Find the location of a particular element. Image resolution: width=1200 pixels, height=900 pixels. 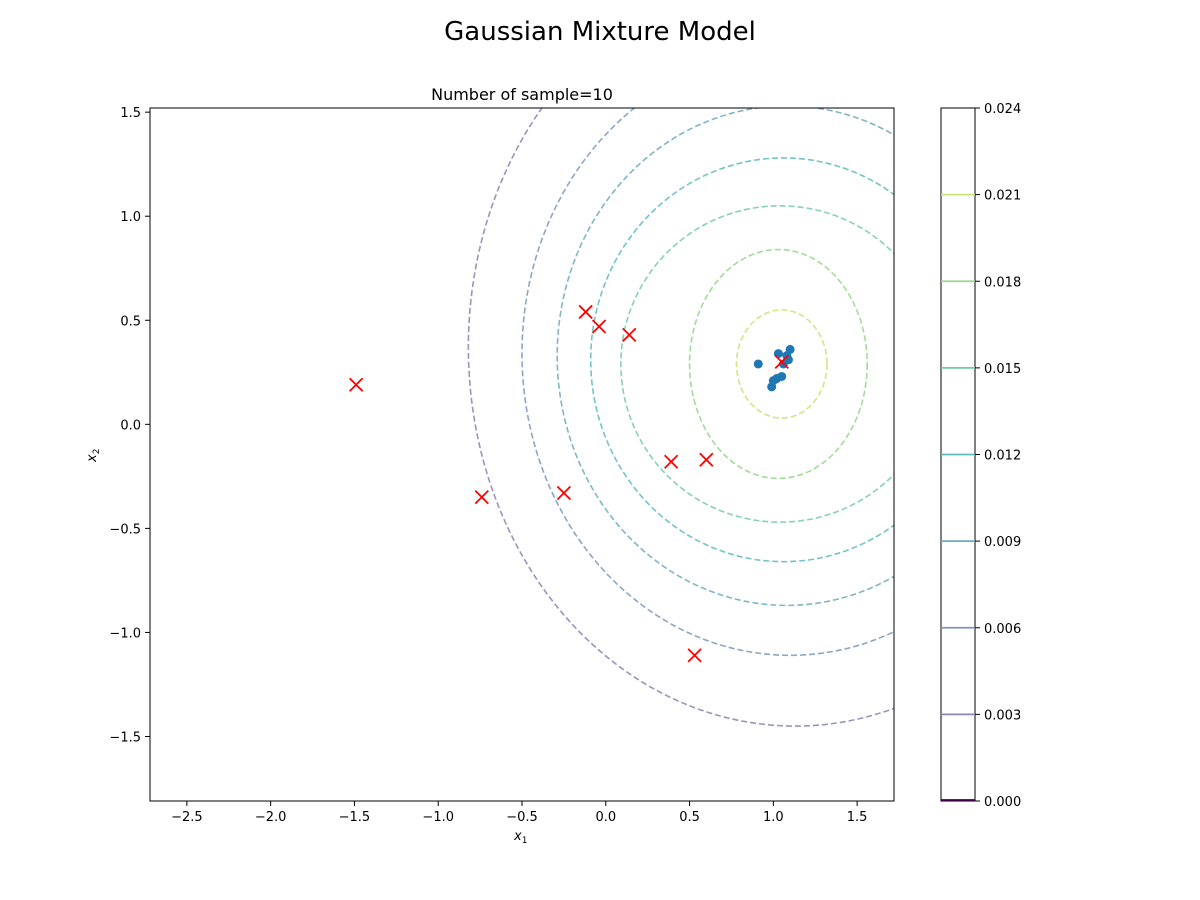

colorbar-tick-label: 0.018 is located at coordinates (1002, 282).